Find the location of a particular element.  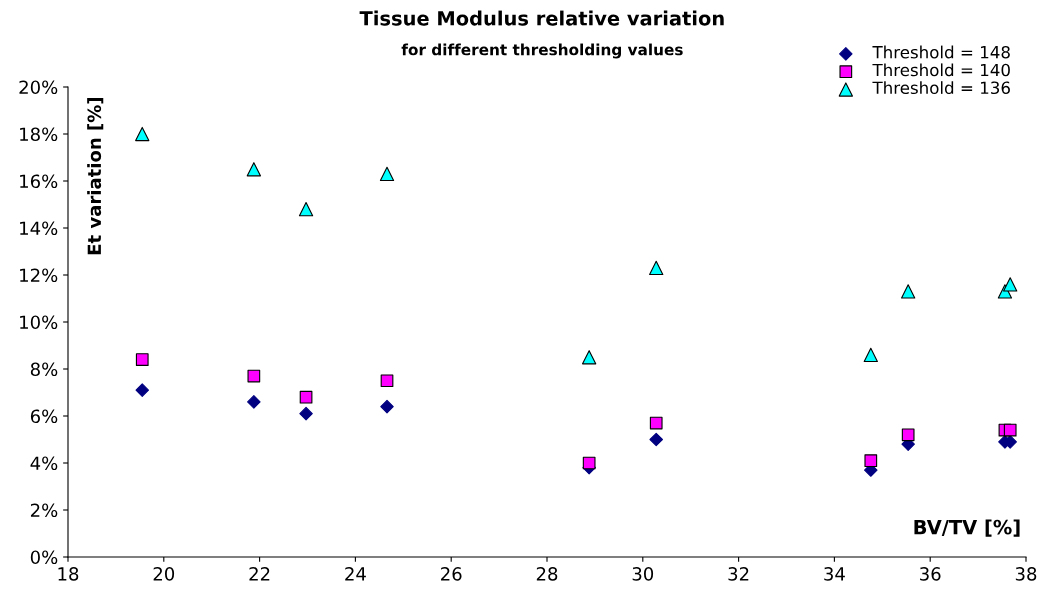

x-axis-title: BV/TV [%] is located at coordinates (967, 528).